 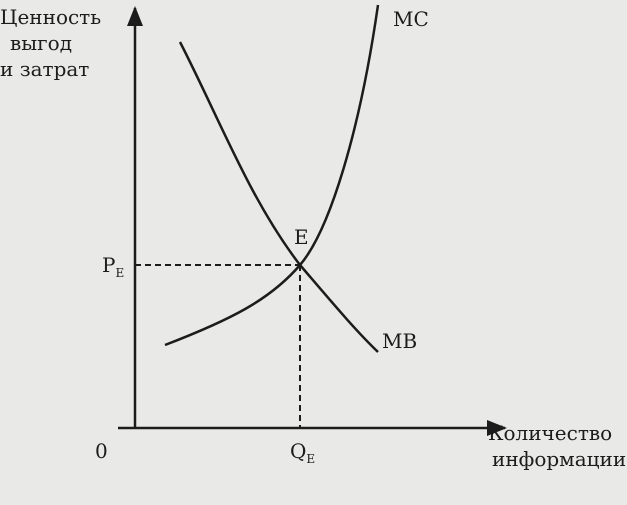 I want to click on price-label: PE, so click(x=113, y=266).